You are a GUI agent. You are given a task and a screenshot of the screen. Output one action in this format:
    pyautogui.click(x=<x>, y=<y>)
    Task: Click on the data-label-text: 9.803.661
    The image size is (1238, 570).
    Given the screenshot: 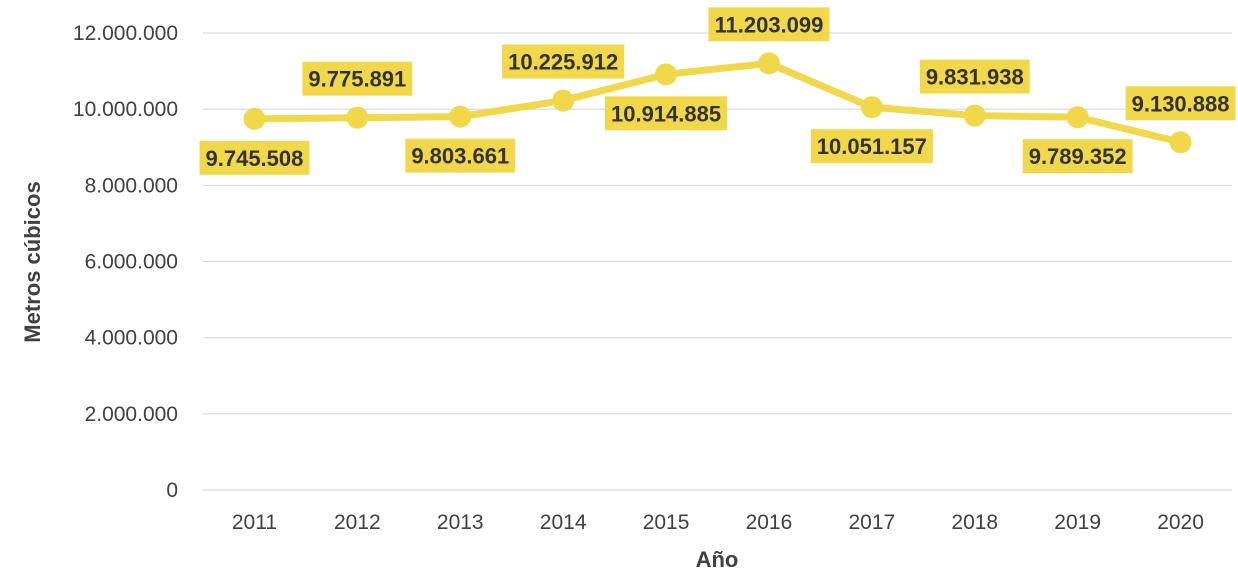 What is the action you would take?
    pyautogui.click(x=460, y=156)
    